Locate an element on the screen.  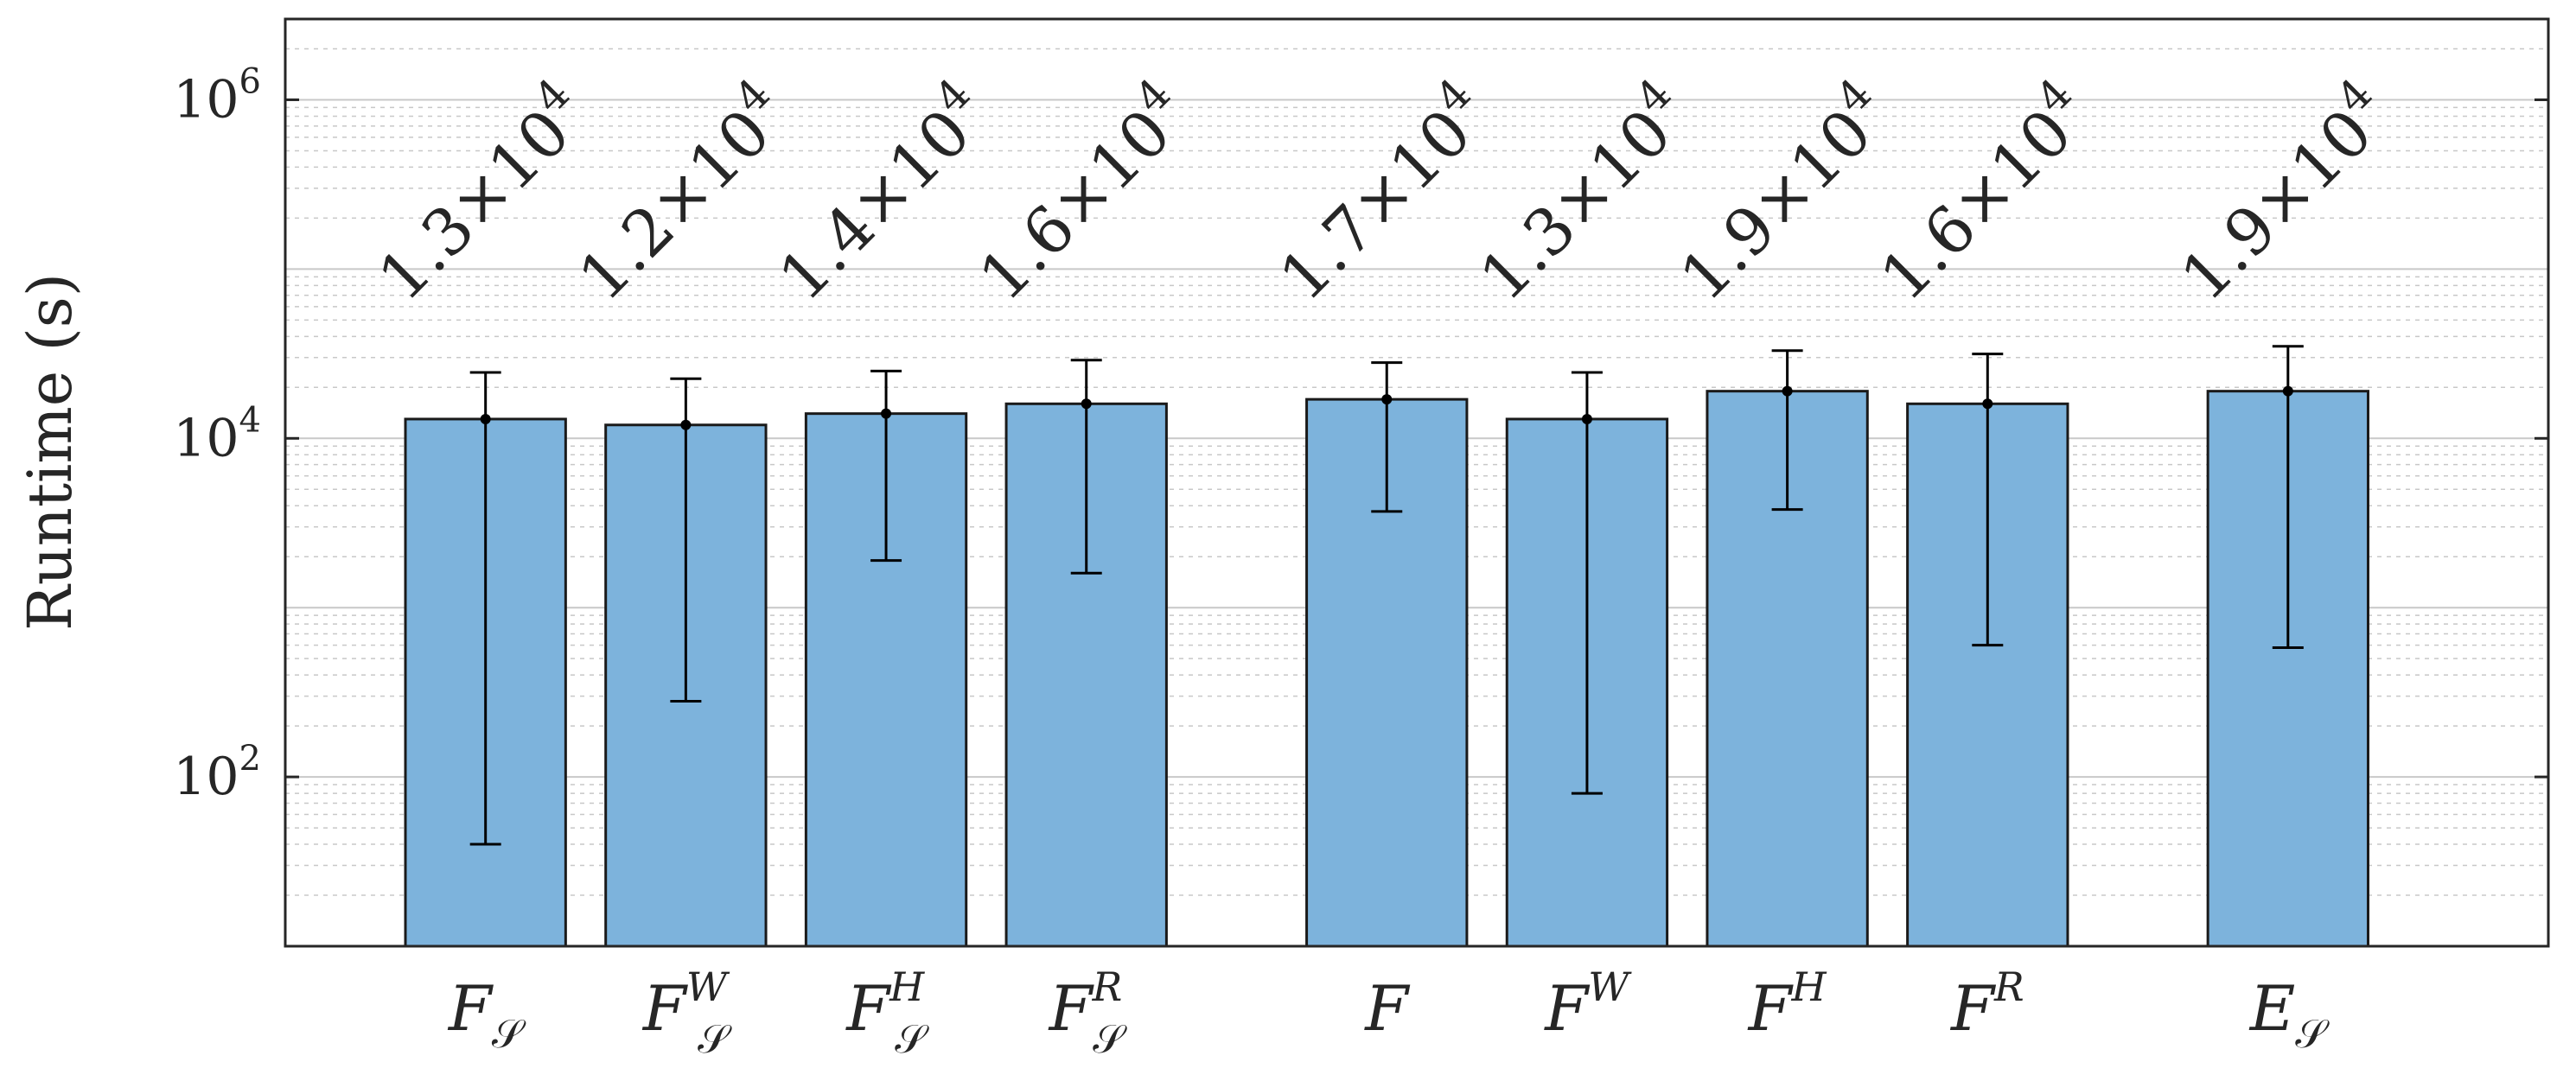
x-category-label: FH is located at coordinates (1787, 1004).